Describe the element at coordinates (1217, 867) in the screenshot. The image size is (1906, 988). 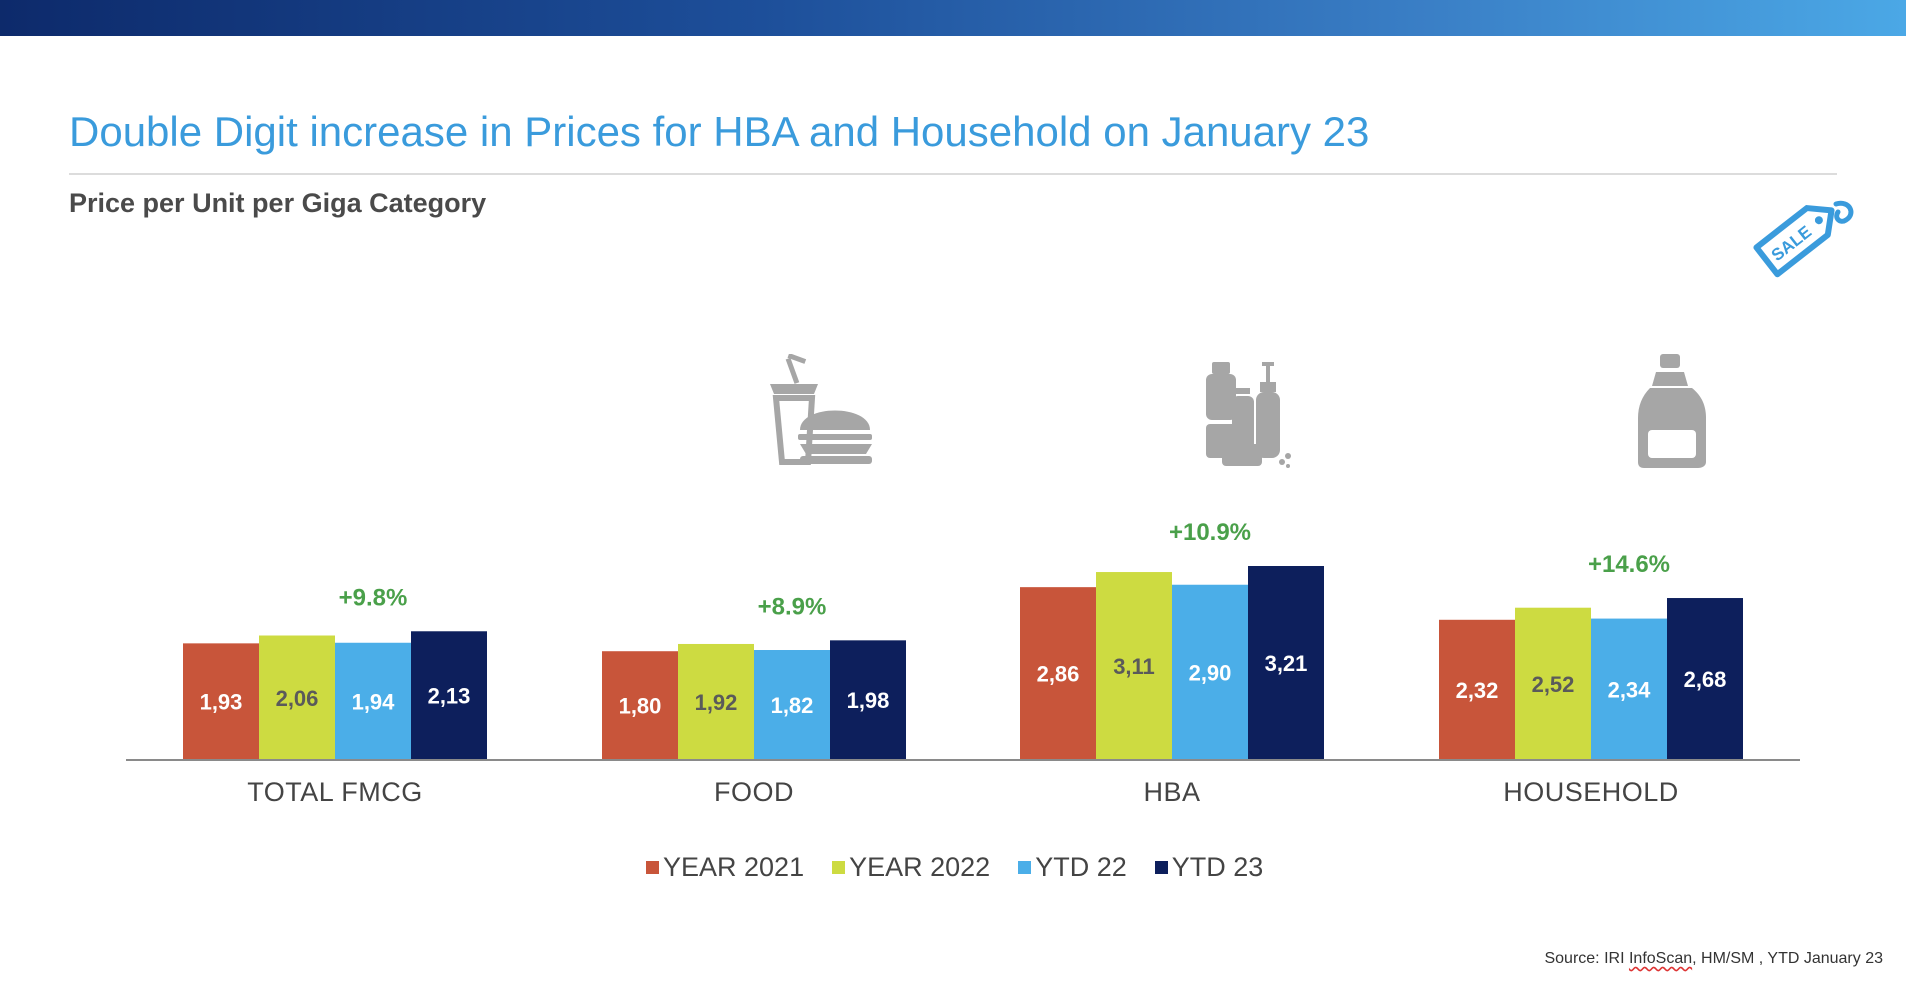
I see `legend-label: YTD 23` at that location.